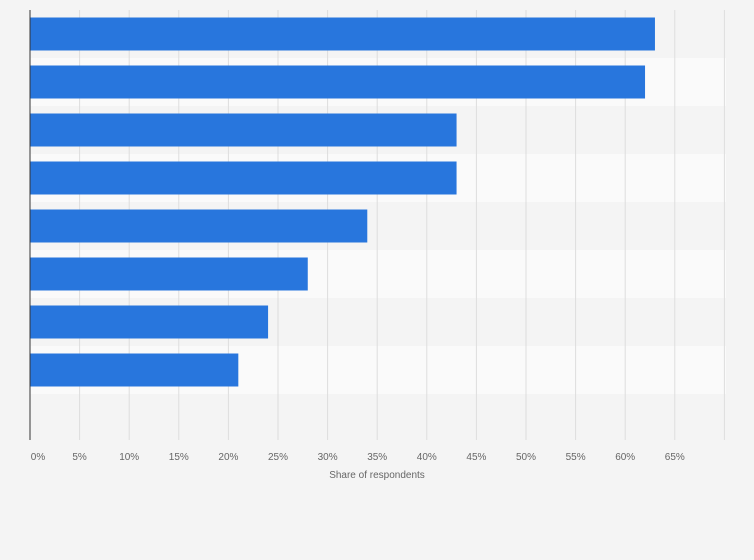 The height and width of the screenshot is (560, 754). What do you see at coordinates (38, 457) in the screenshot?
I see `x-tick-label: 0%` at bounding box center [38, 457].